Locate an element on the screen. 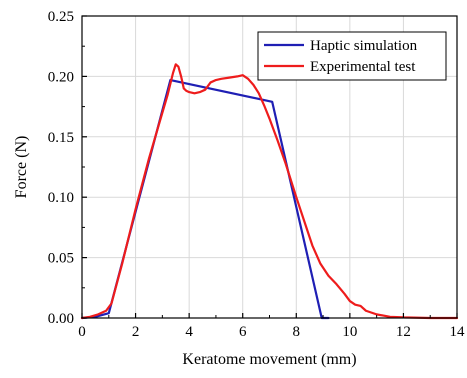  x-tick-label: 12 is located at coordinates (403, 332).